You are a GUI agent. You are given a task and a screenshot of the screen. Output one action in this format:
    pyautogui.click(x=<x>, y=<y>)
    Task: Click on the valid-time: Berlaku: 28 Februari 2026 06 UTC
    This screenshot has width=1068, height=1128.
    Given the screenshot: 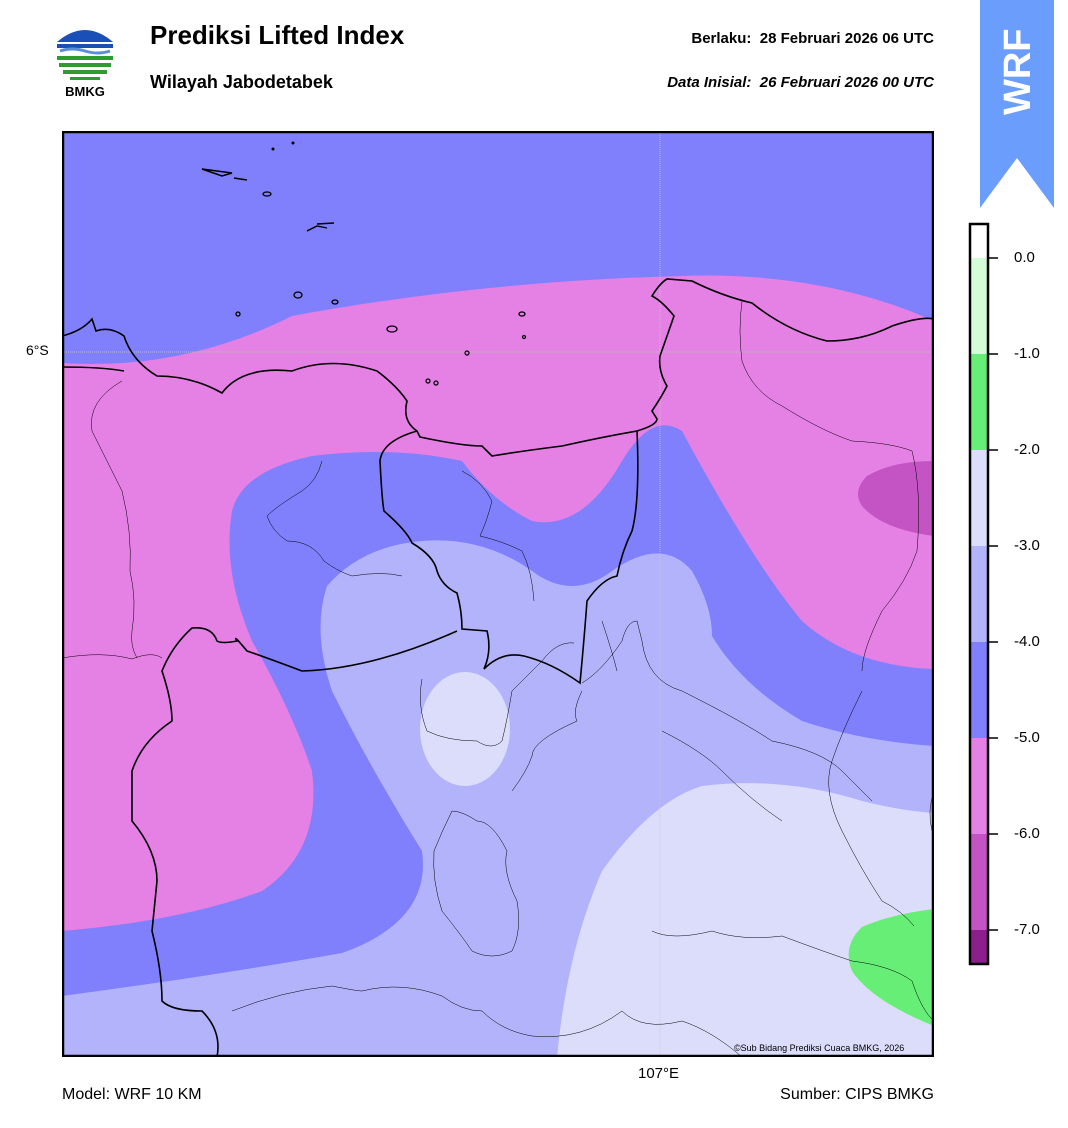 What is the action you would take?
    pyautogui.click(x=812, y=38)
    